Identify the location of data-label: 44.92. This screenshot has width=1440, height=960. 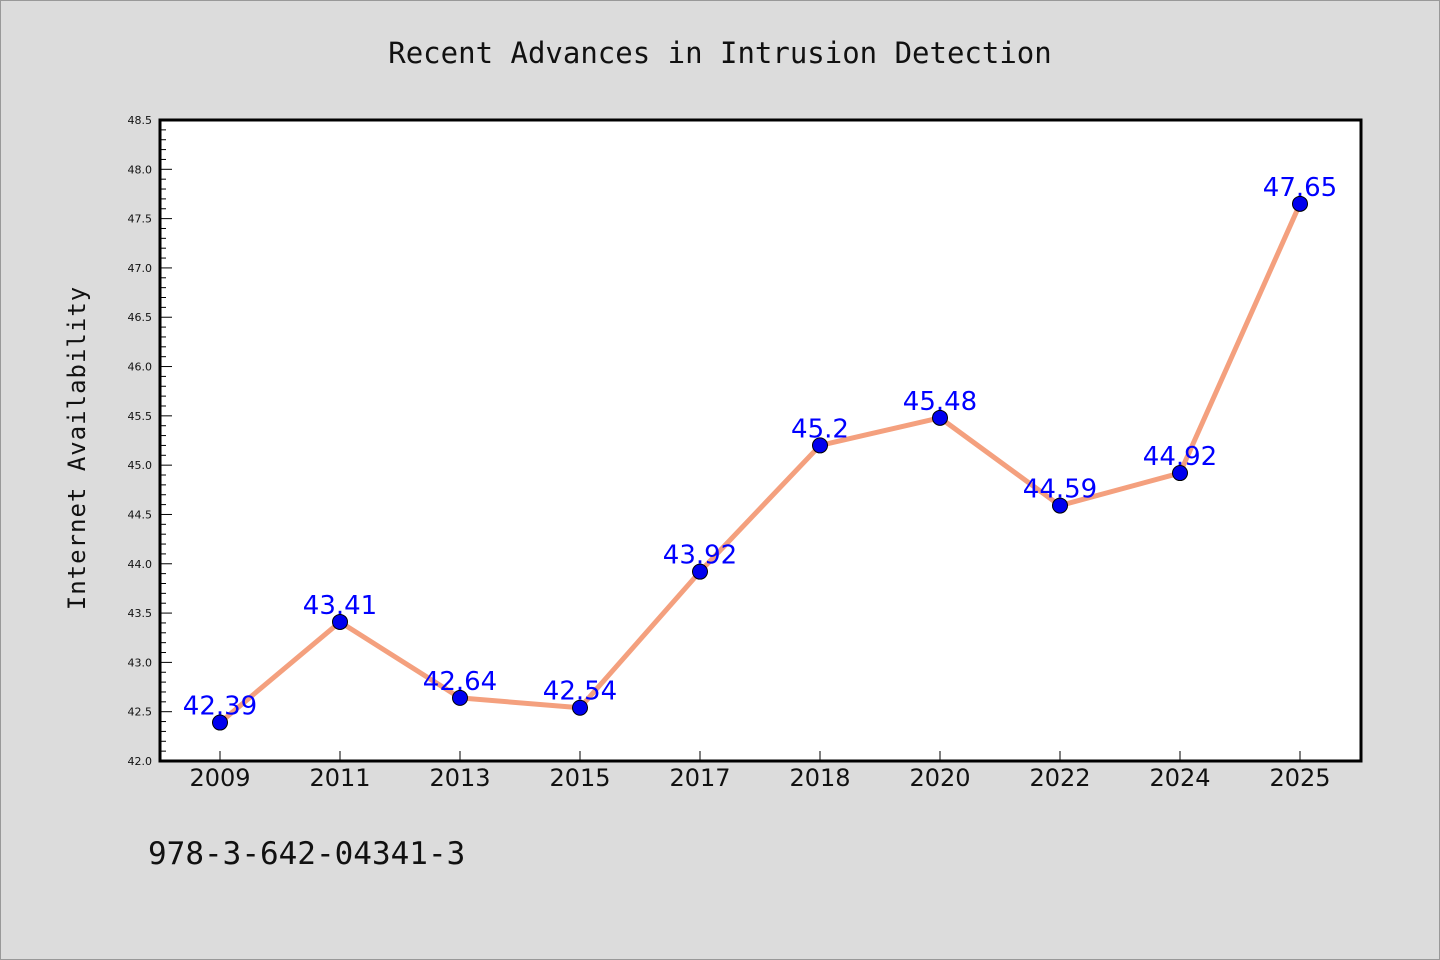
(1180, 457).